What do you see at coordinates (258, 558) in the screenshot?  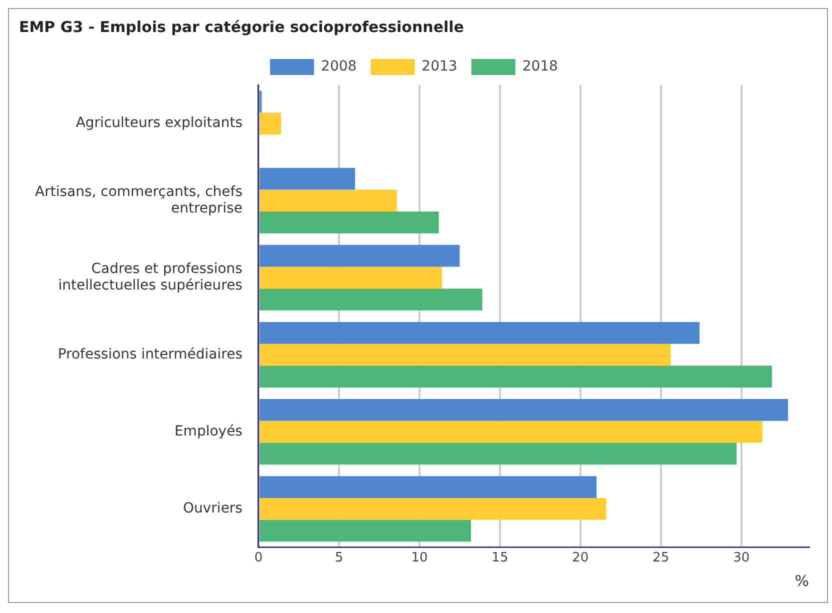 I see `x-tick-label: 0` at bounding box center [258, 558].